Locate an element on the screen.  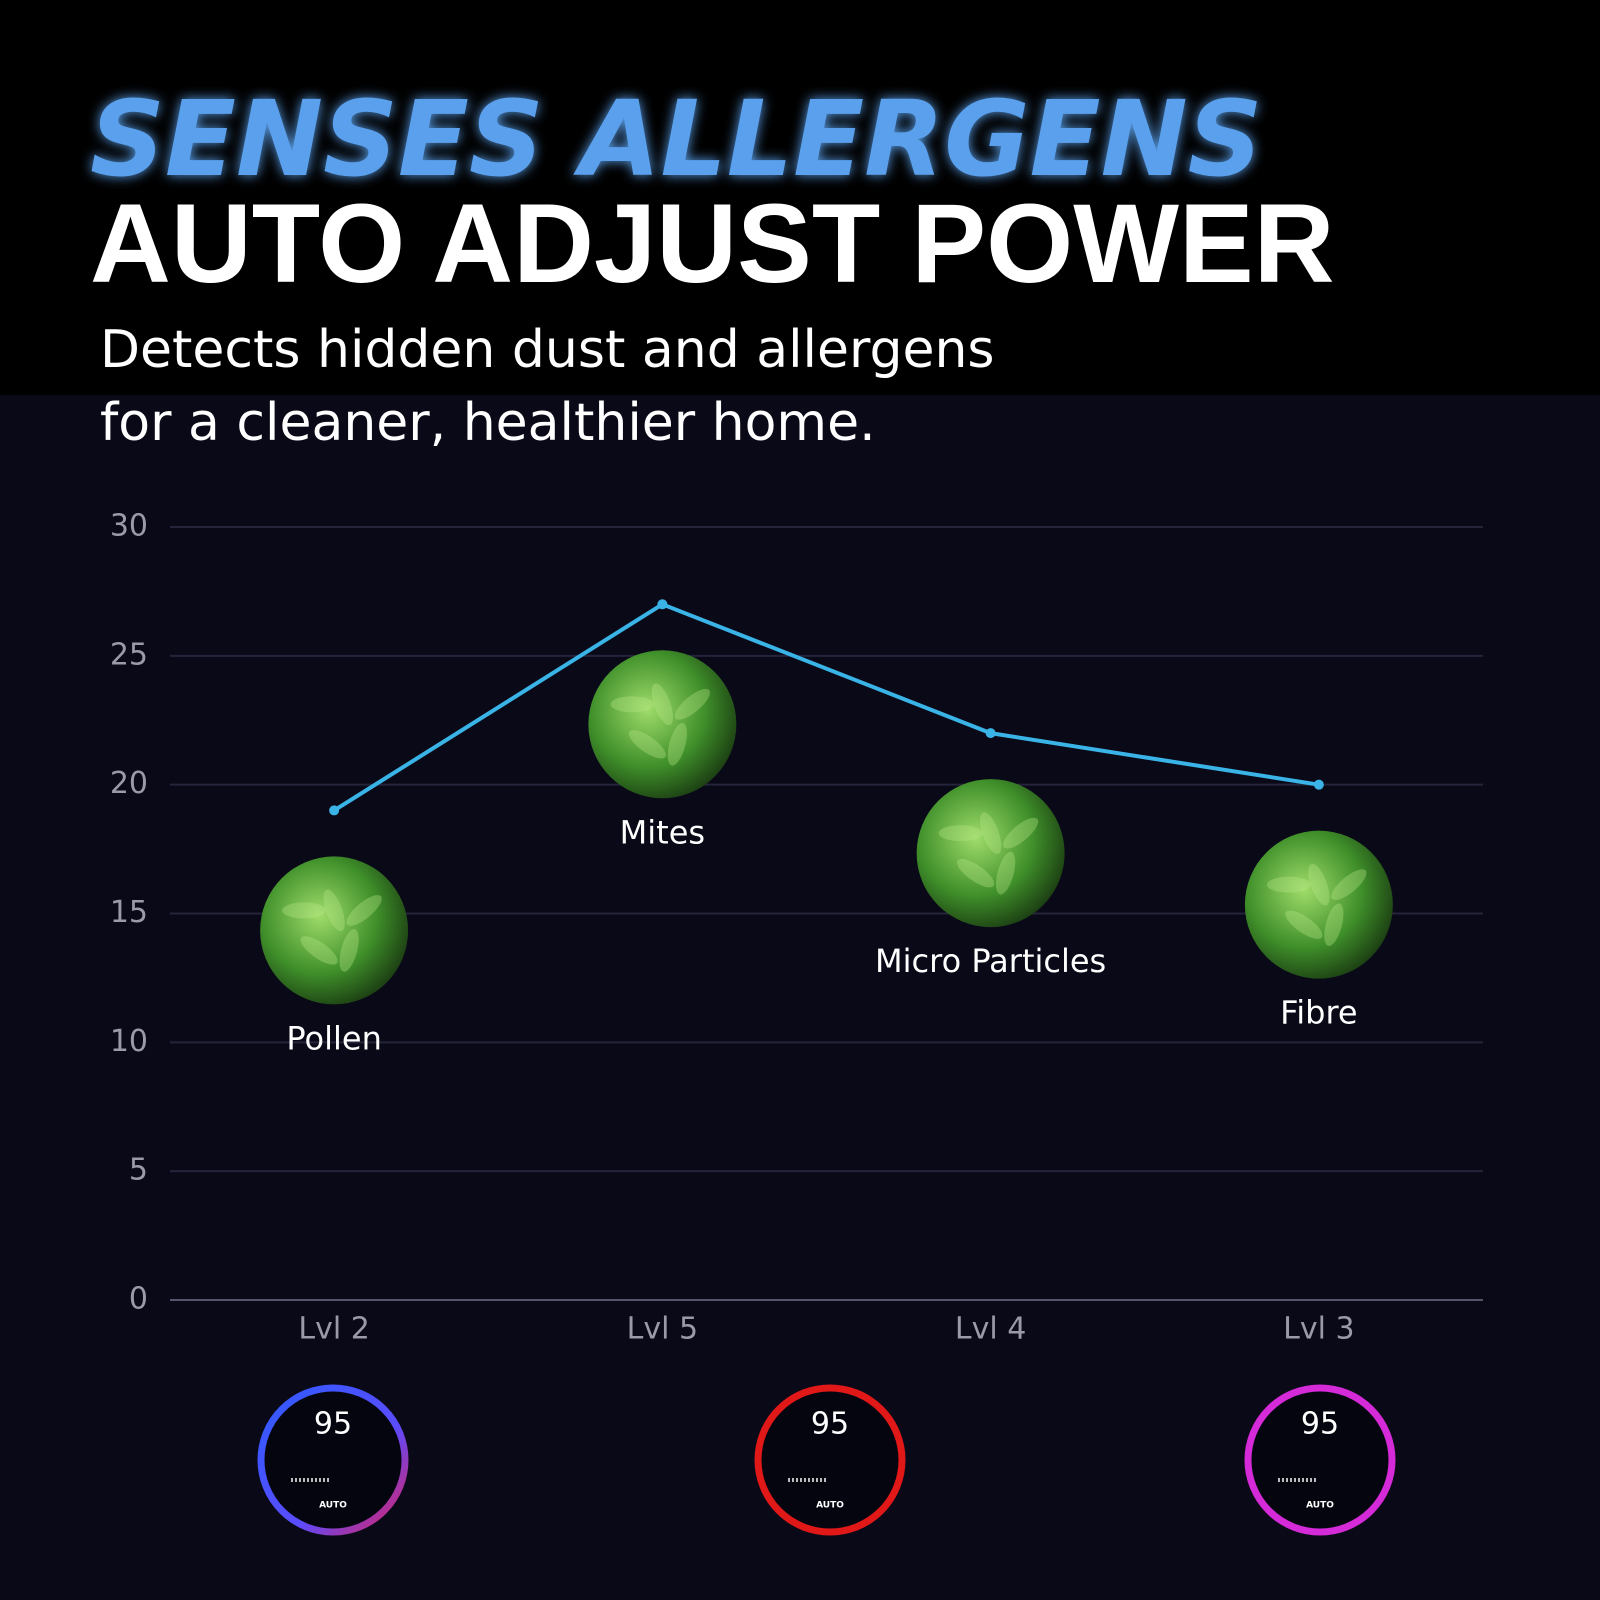
x-tick-label: Lvl 3 is located at coordinates (1318, 1329).